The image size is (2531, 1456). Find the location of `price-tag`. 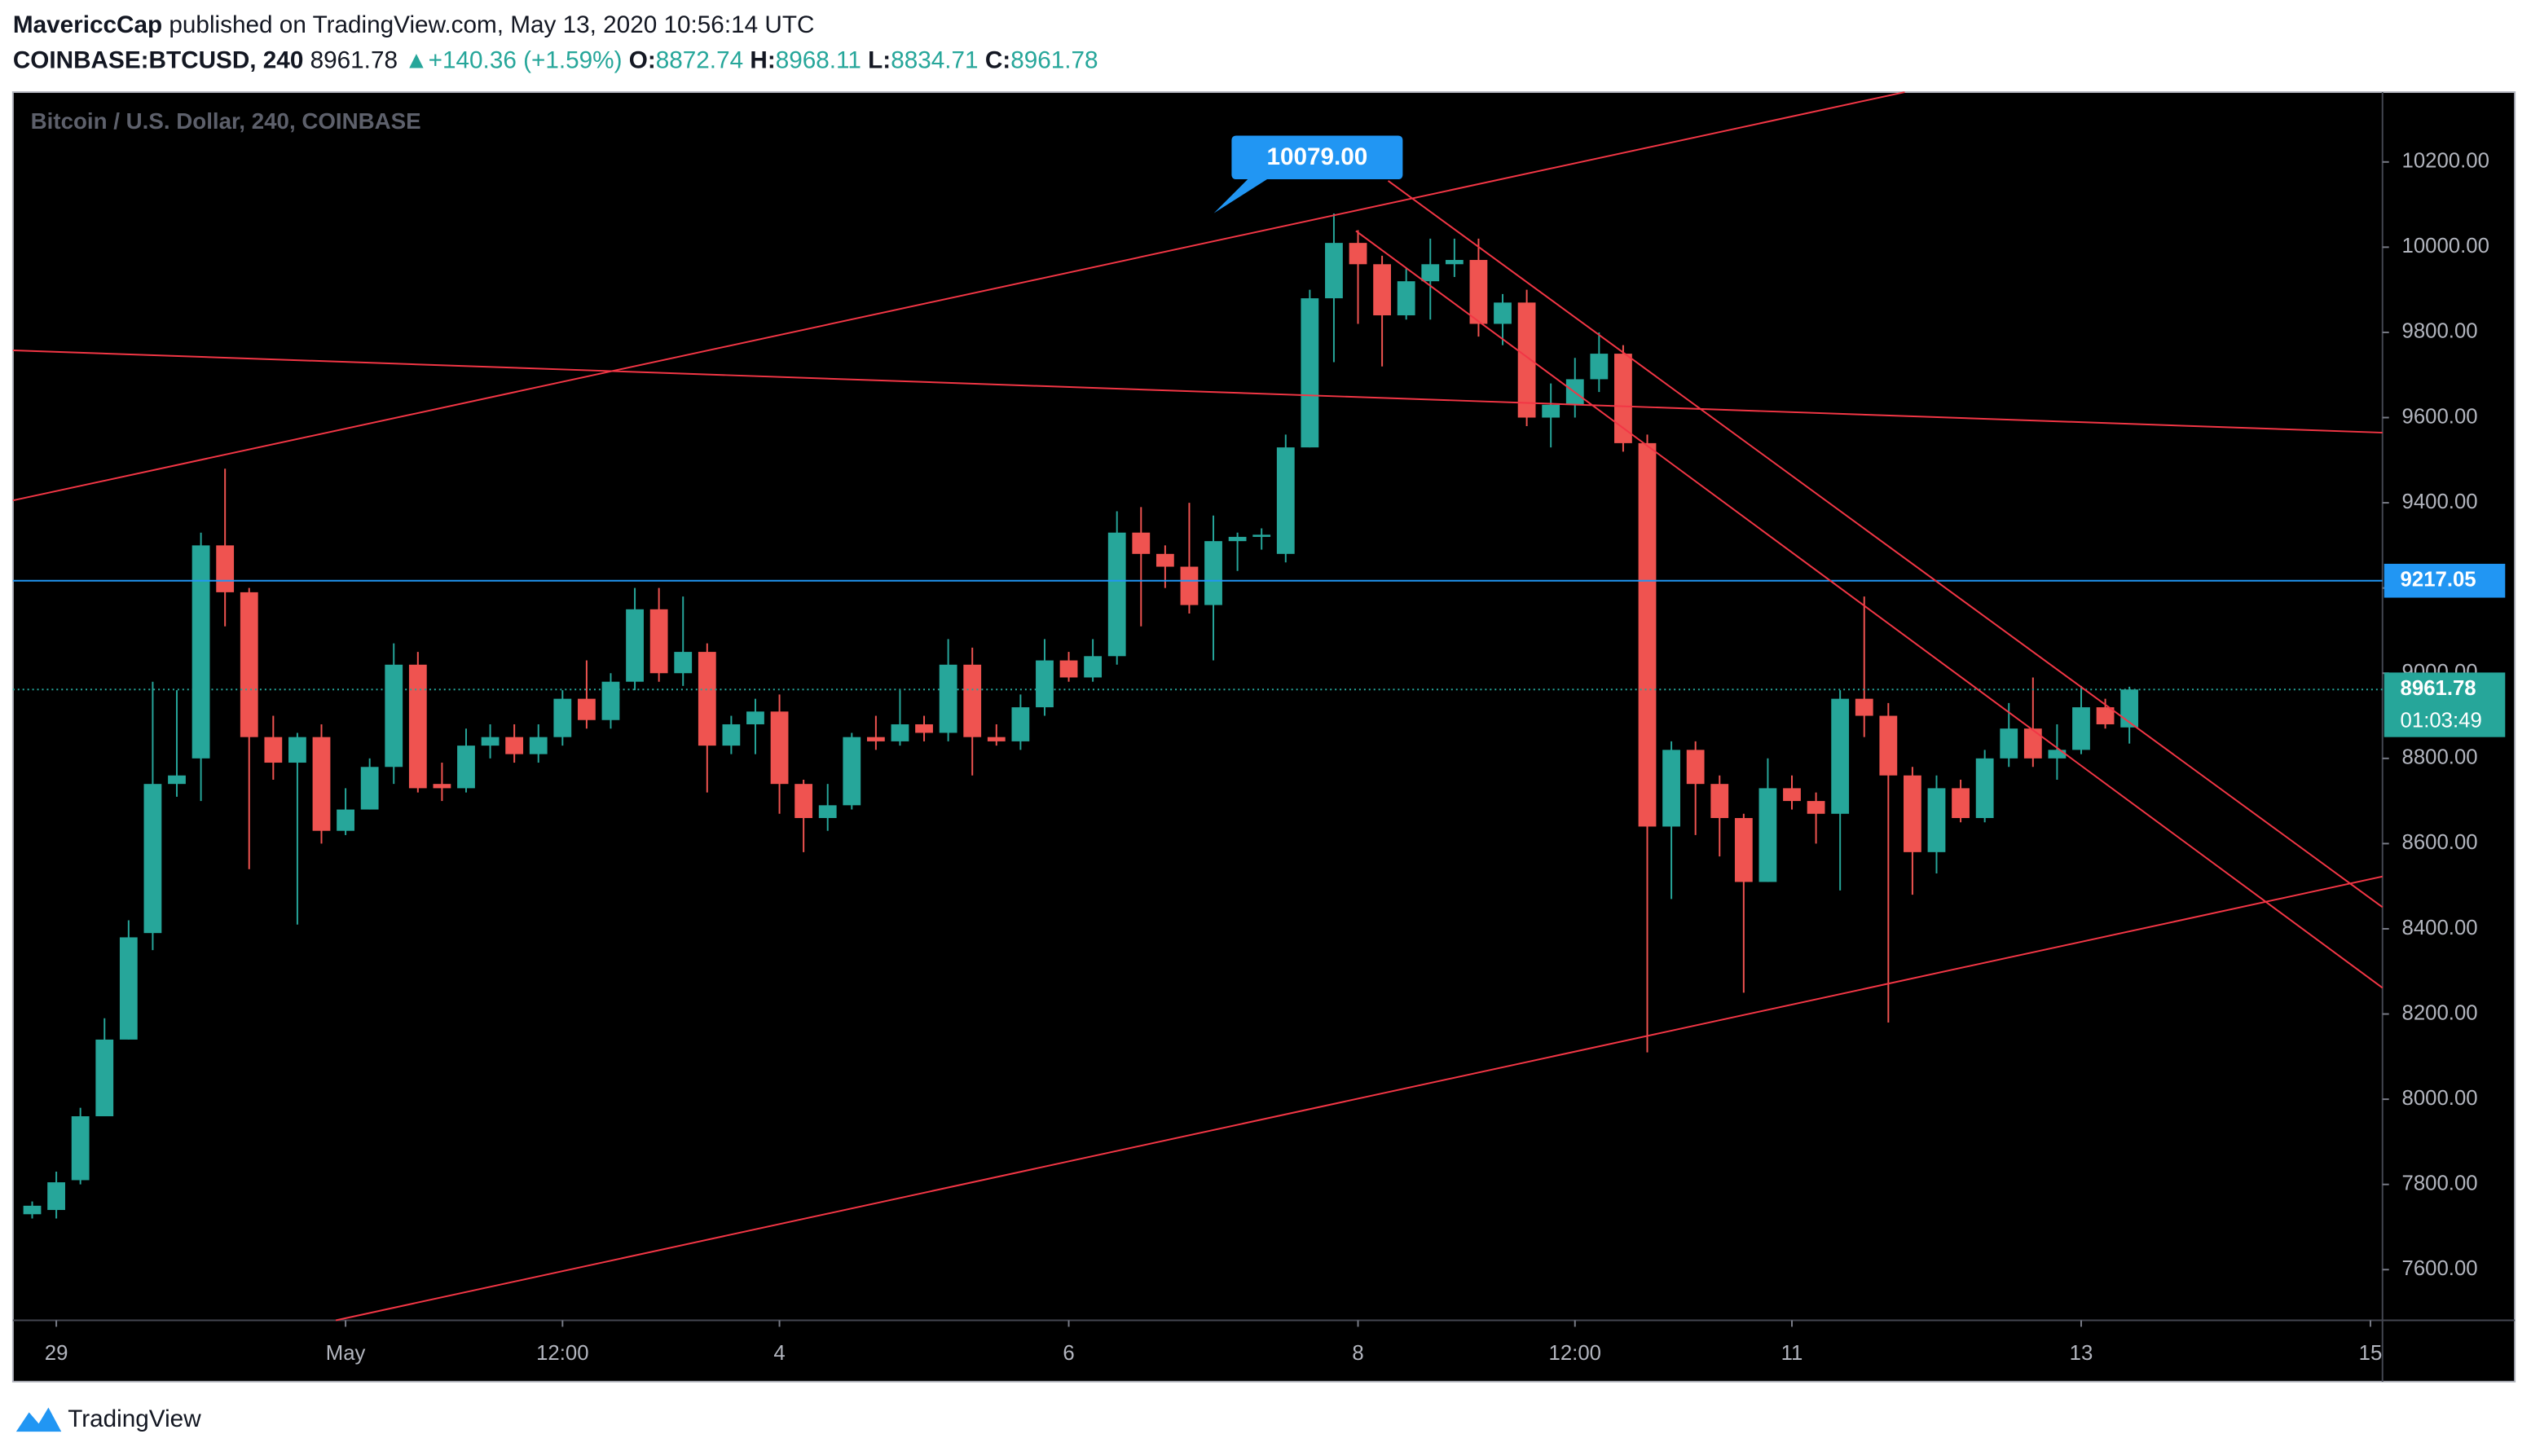

price-tag is located at coordinates (2445, 705).